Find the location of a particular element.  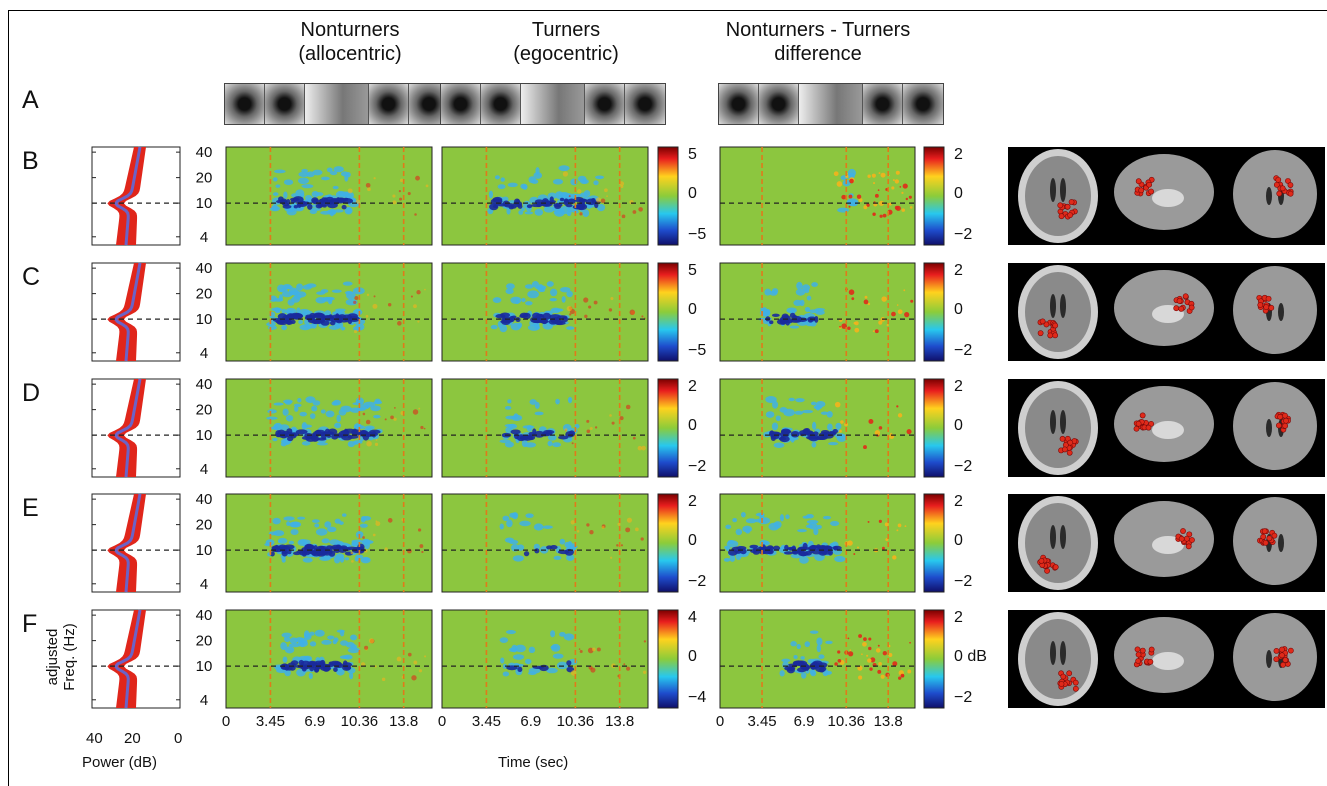

brain-coronal-slice is located at coordinates (1275, 426).